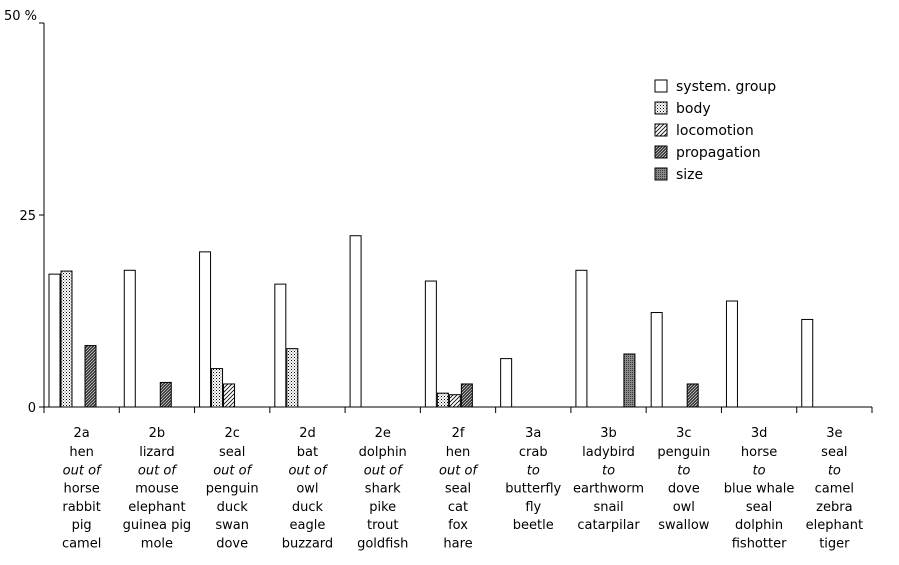 Image resolution: width=899 pixels, height=565 pixels. I want to click on category-code: 2b, so click(157, 433).